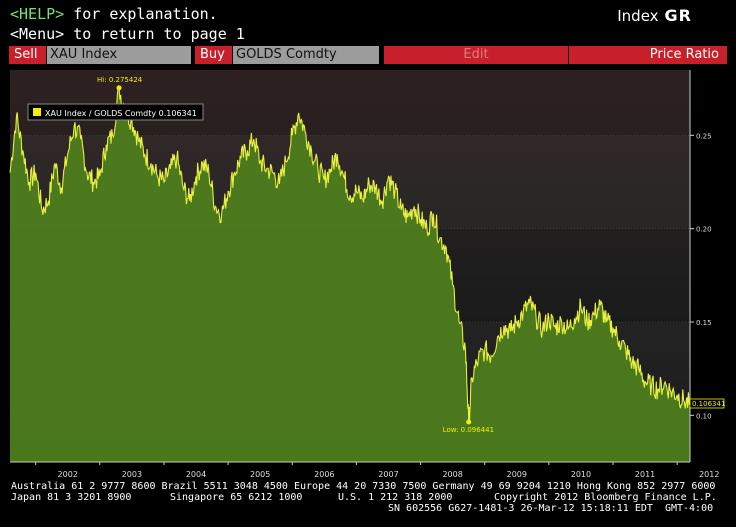 This screenshot has height=527, width=736. Describe the element at coordinates (132, 474) in the screenshot. I see `x-tick-label: 2003` at that location.